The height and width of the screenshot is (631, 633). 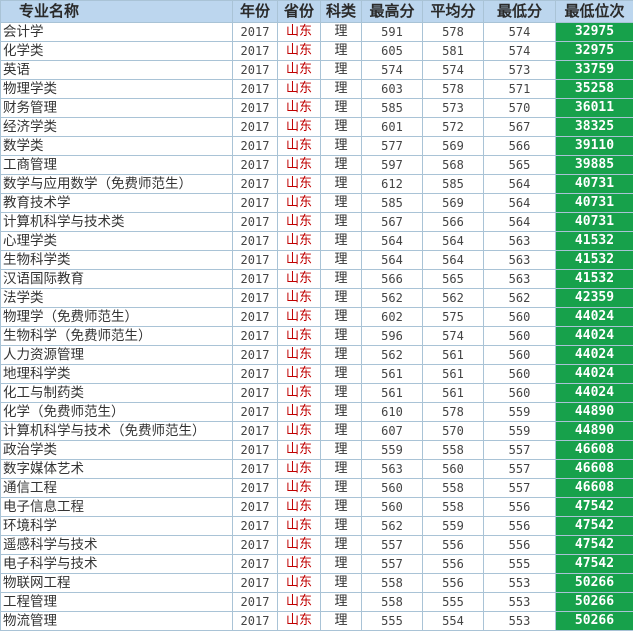 What do you see at coordinates (117, 412) in the screenshot?
I see `cell-major-name: 化学（免费师范生）` at bounding box center [117, 412].